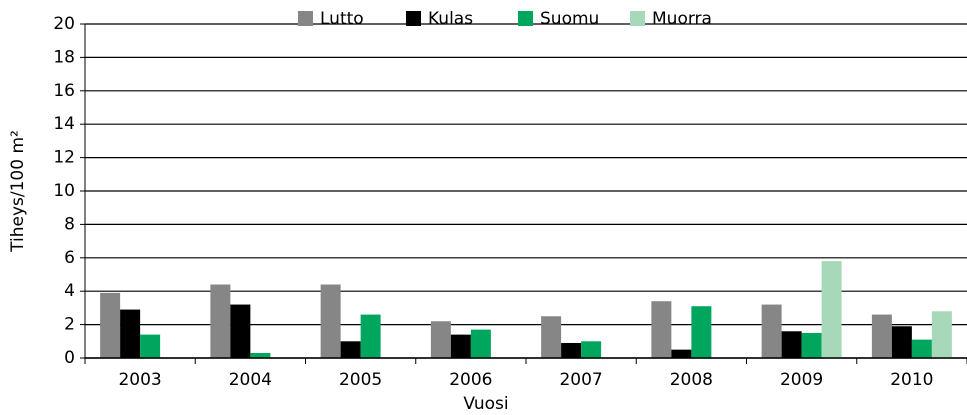  I want to click on y-tick-label: 0, so click(69, 358).